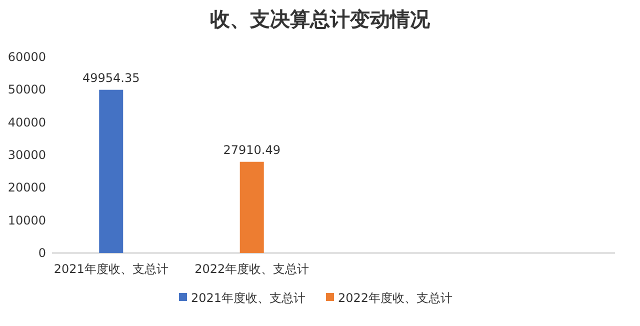 This screenshot has height=326, width=640. Describe the element at coordinates (27, 220) in the screenshot. I see `y-tick-label: 10000` at that location.